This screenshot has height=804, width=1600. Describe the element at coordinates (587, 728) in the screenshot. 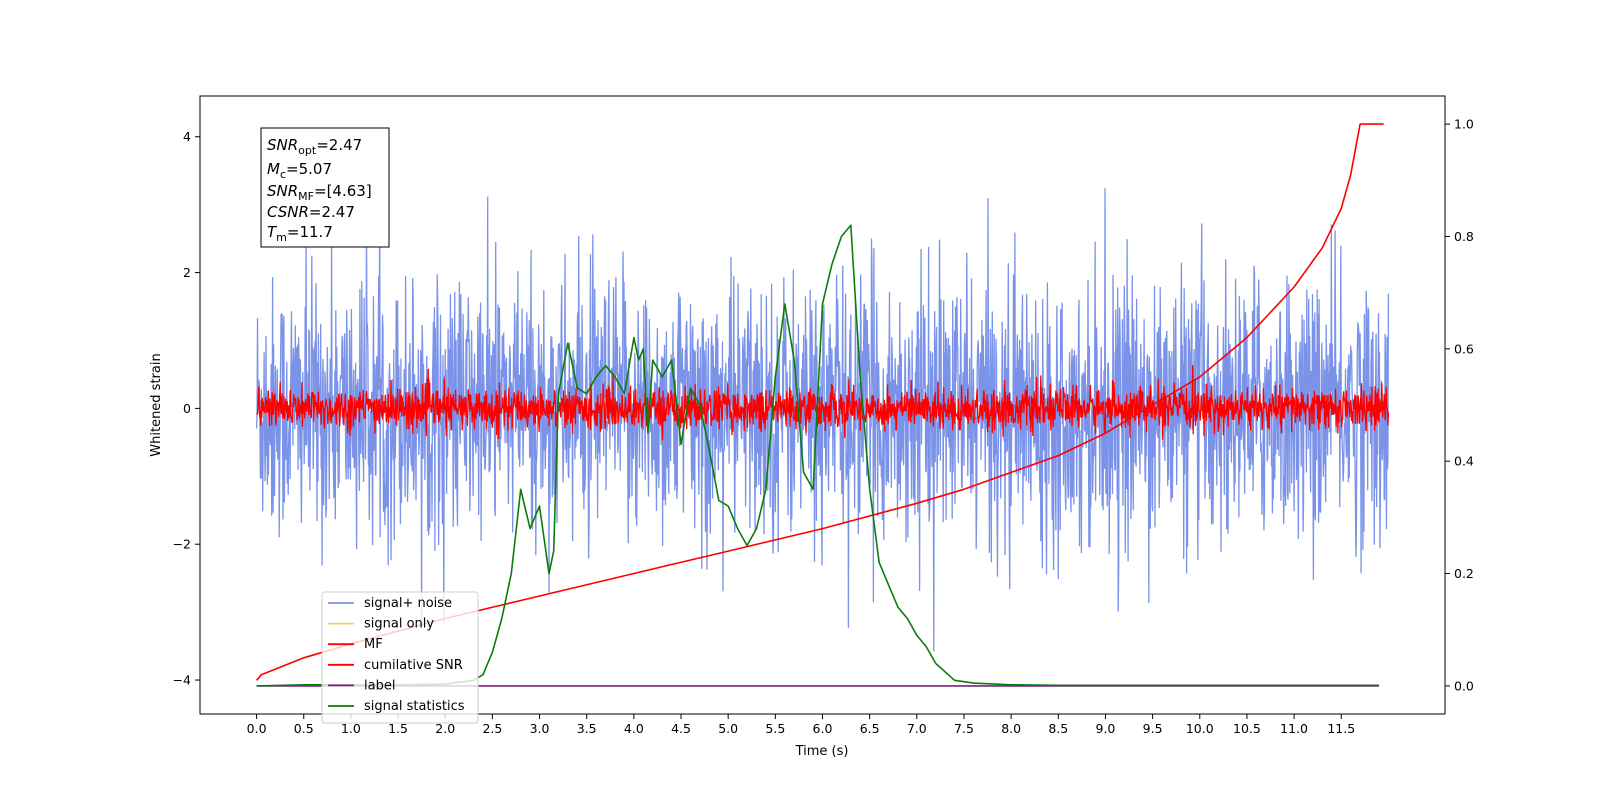

I see `x-tick-label: 3.5` at that location.